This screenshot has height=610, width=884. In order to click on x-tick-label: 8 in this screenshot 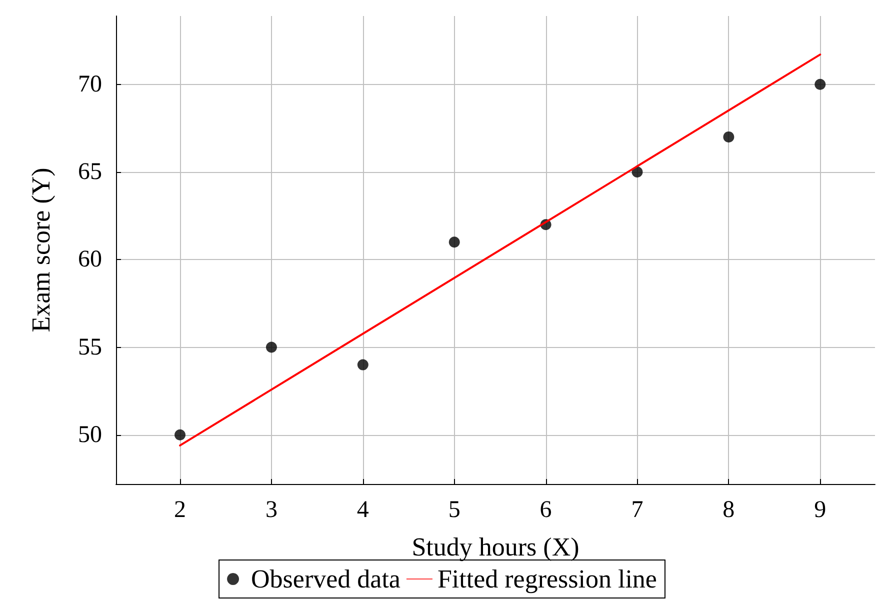, I will do `click(728, 510)`.